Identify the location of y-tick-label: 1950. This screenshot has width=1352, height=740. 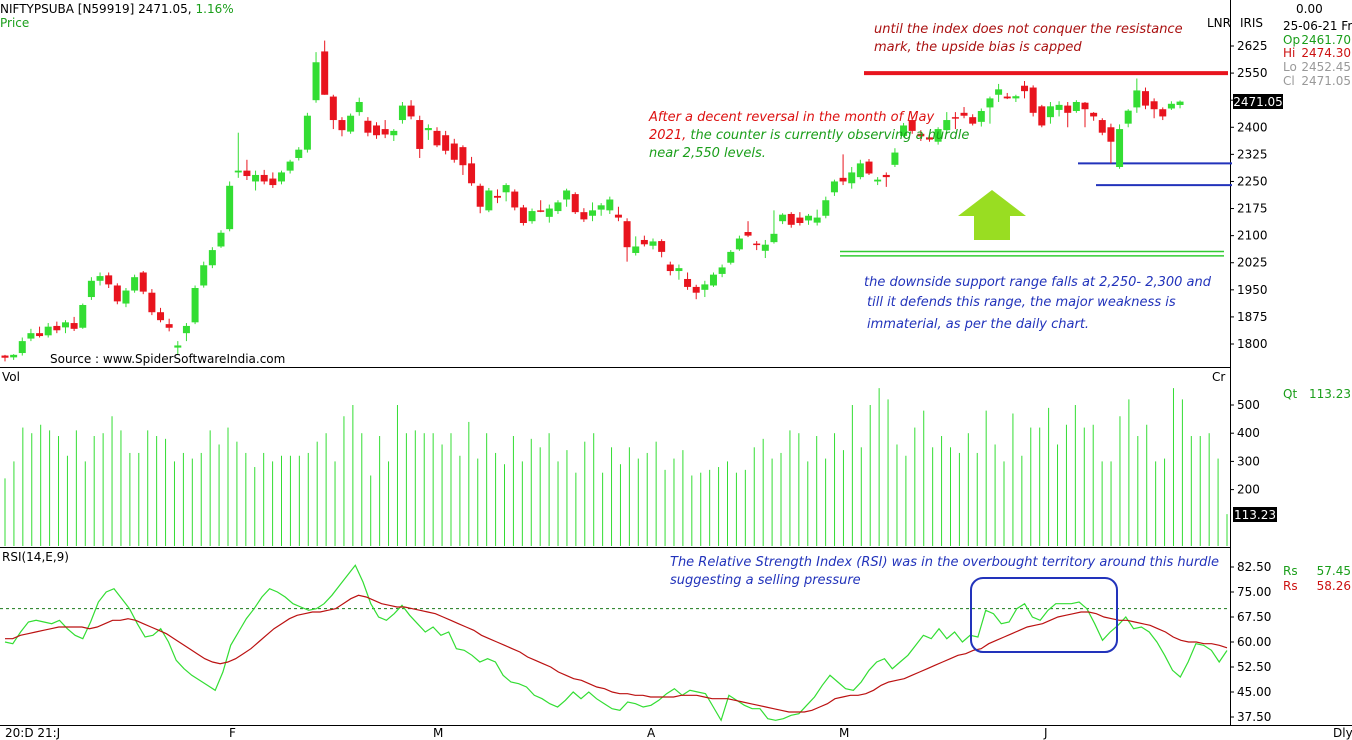
(1252, 290).